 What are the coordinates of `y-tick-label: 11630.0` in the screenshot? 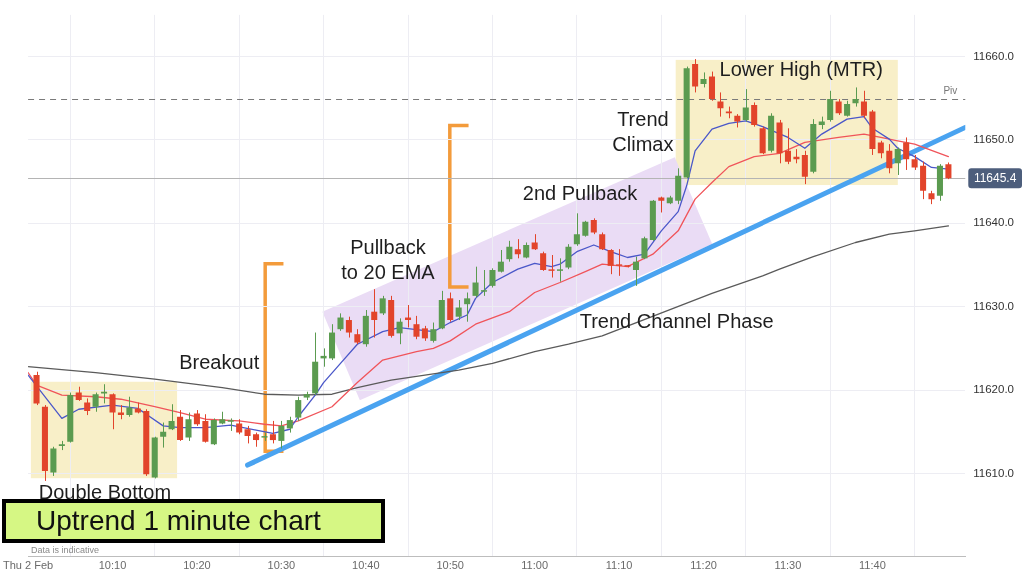 It's located at (993, 305).